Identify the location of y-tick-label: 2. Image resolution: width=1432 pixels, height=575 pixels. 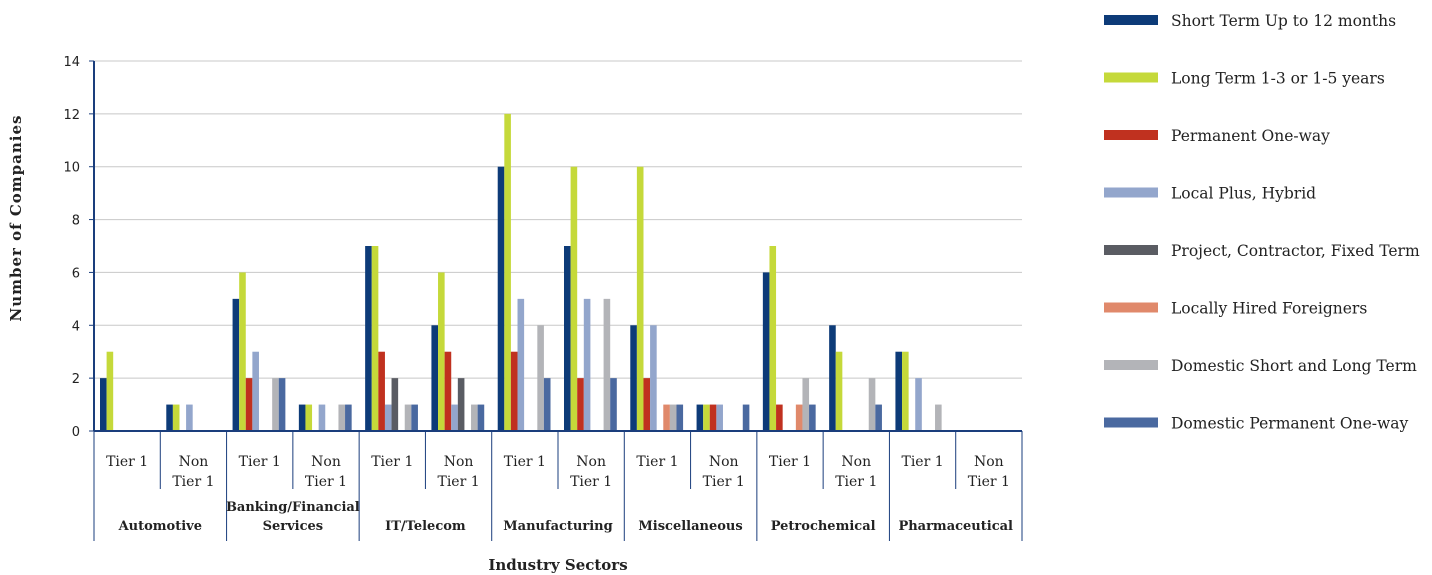
(76, 379).